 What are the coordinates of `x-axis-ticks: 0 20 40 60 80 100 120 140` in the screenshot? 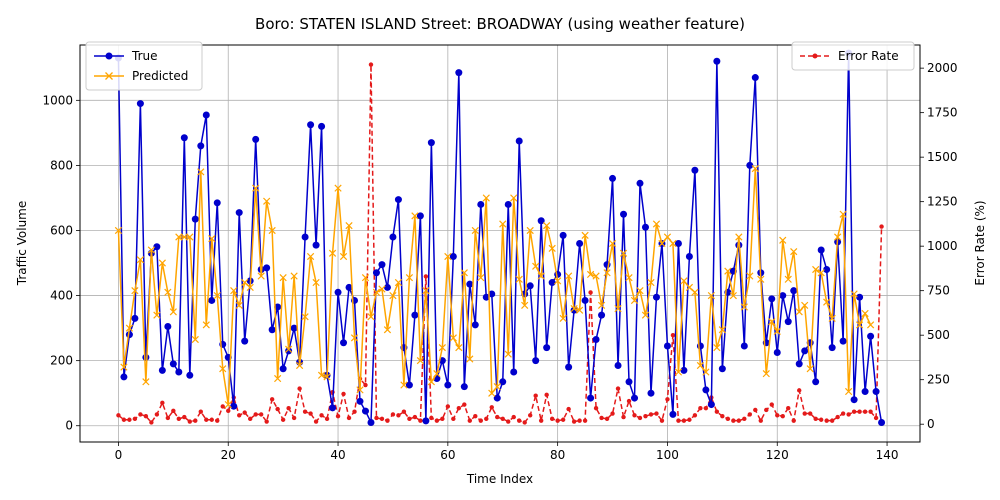 It's located at (507, 452).